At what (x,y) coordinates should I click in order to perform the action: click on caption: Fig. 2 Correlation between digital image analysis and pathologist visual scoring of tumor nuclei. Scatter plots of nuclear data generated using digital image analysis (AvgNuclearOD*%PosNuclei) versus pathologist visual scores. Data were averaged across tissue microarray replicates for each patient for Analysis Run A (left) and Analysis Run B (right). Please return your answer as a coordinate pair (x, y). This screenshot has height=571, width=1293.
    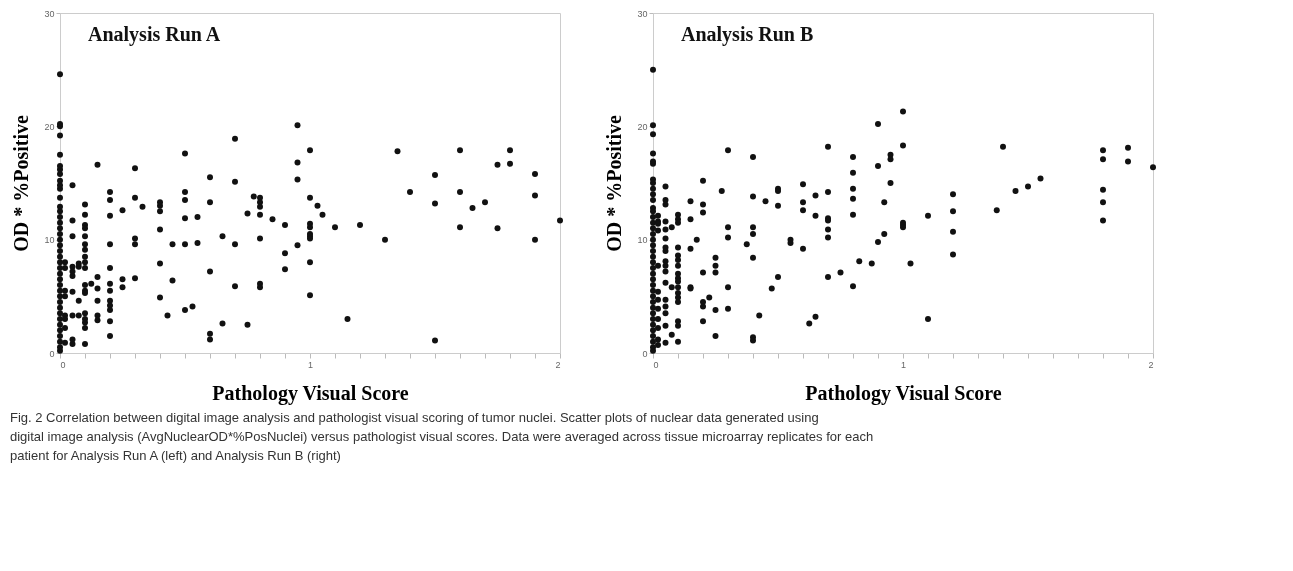
    Looking at the image, I should click on (442, 436).